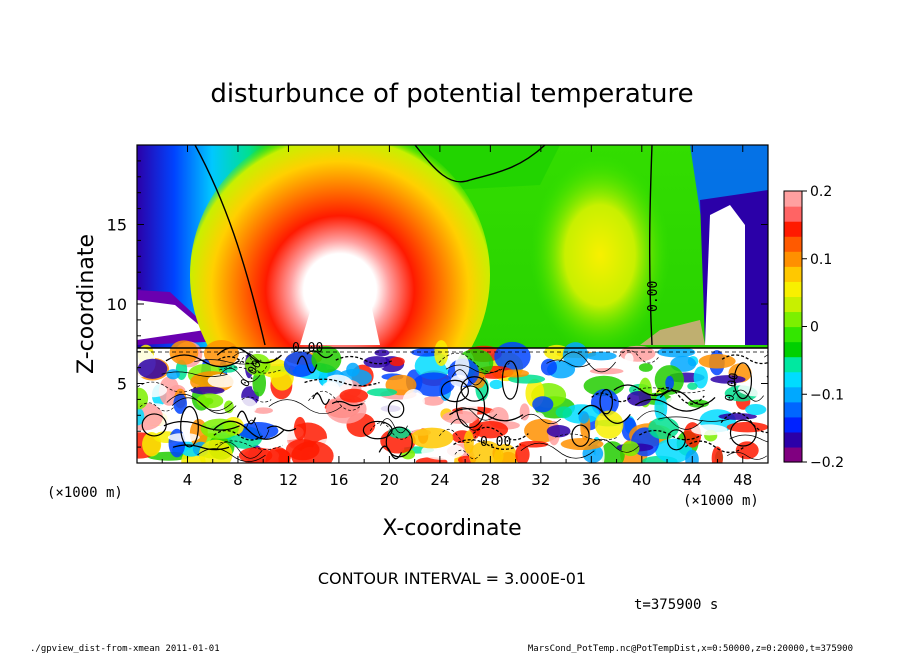  Describe the element at coordinates (821, 260) in the screenshot. I see `colorbar-tick-label: 0.1` at that location.